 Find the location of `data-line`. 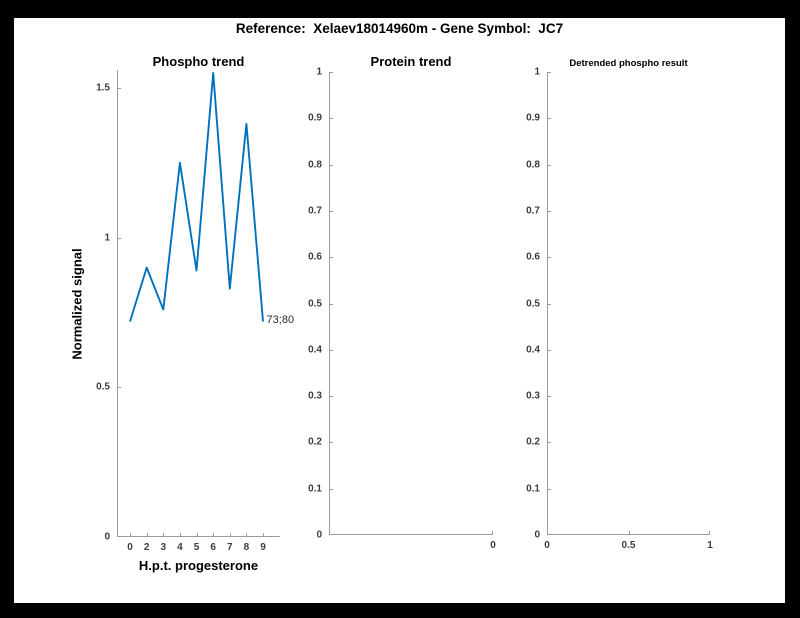

data-line is located at coordinates (196, 197).